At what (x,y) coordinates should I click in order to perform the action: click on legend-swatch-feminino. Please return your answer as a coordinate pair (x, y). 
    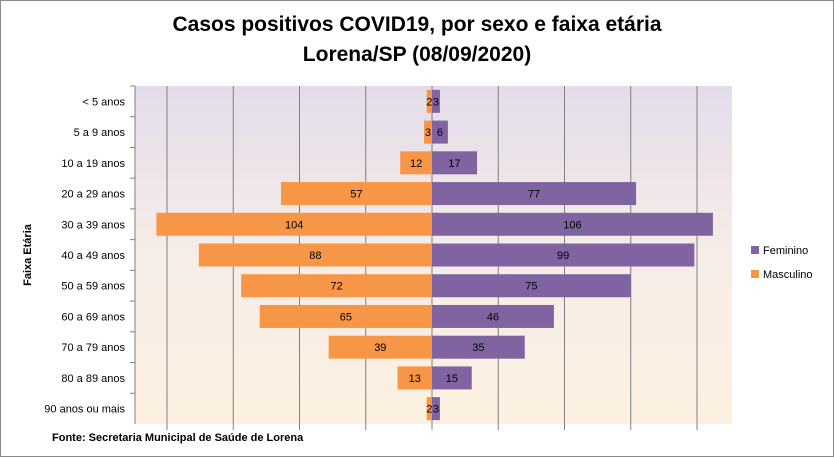
    Looking at the image, I should click on (755, 250).